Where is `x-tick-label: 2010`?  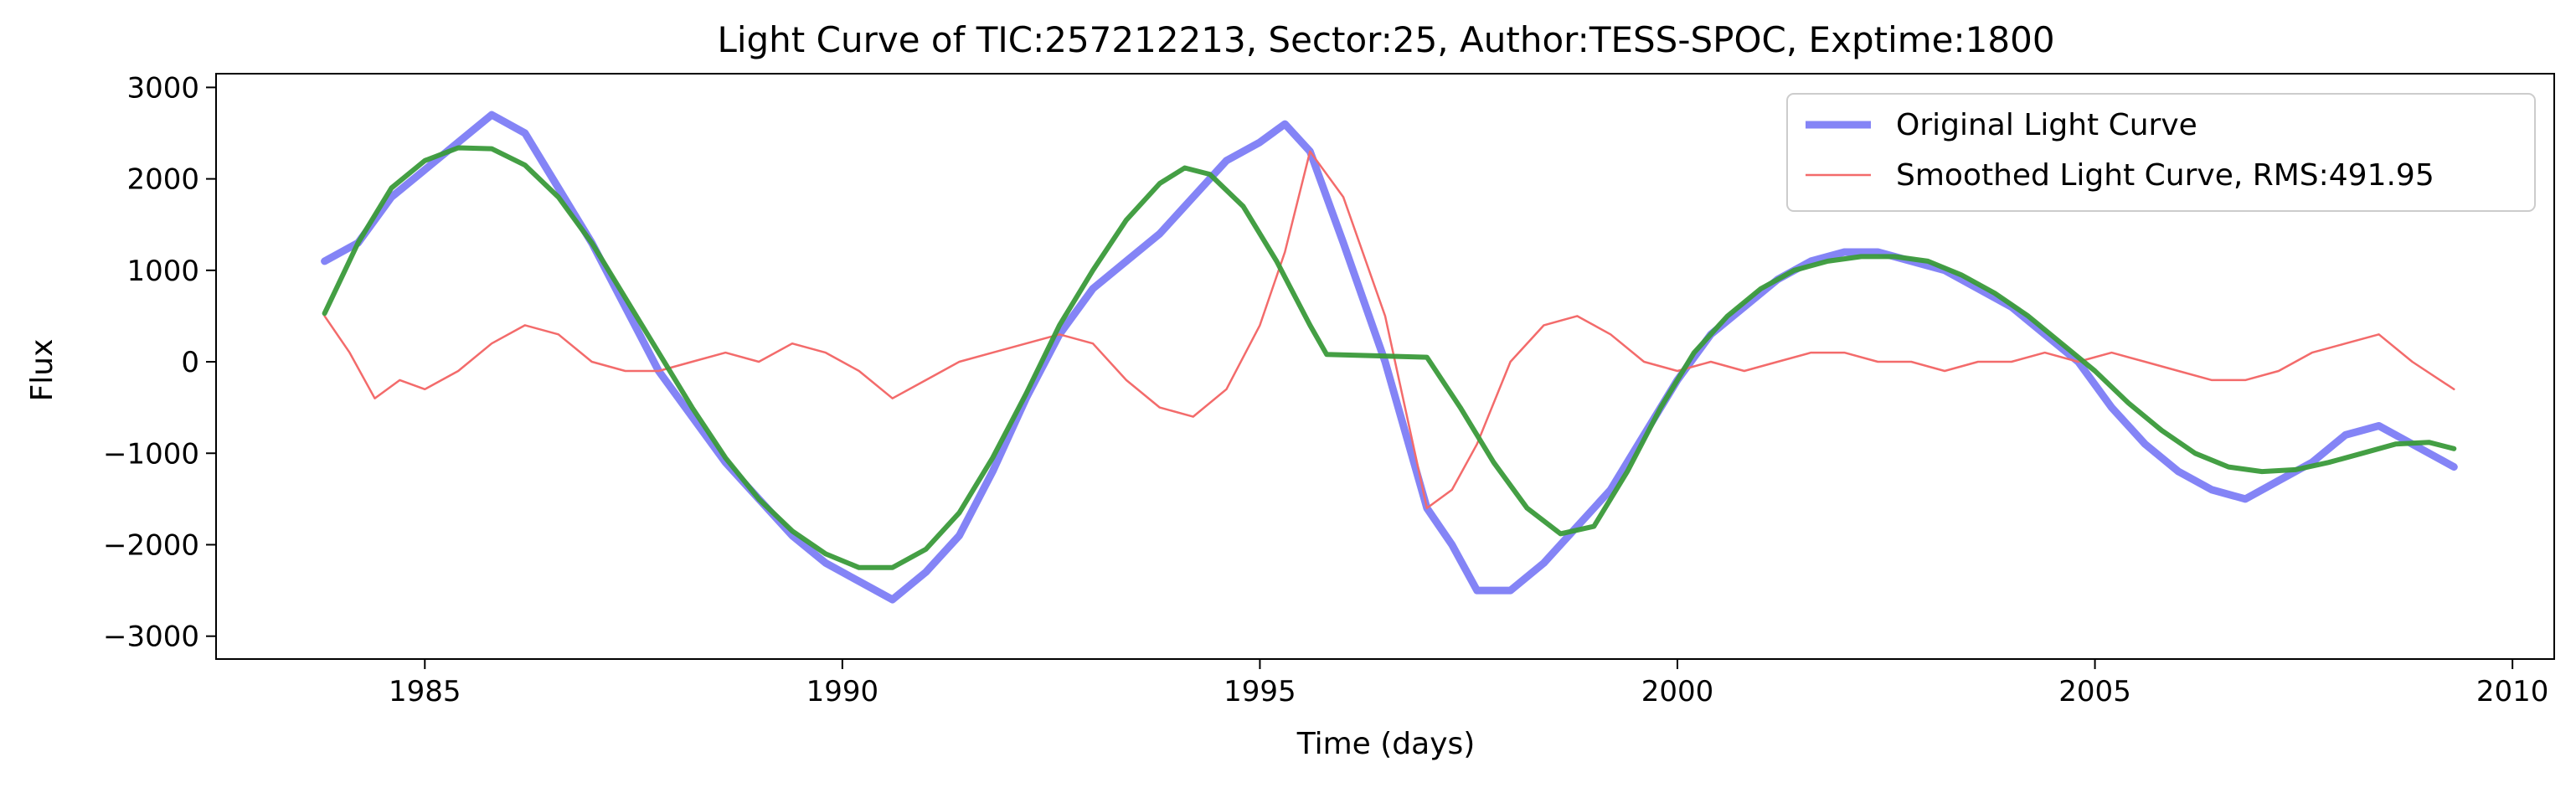
x-tick-label: 2010 is located at coordinates (2512, 691).